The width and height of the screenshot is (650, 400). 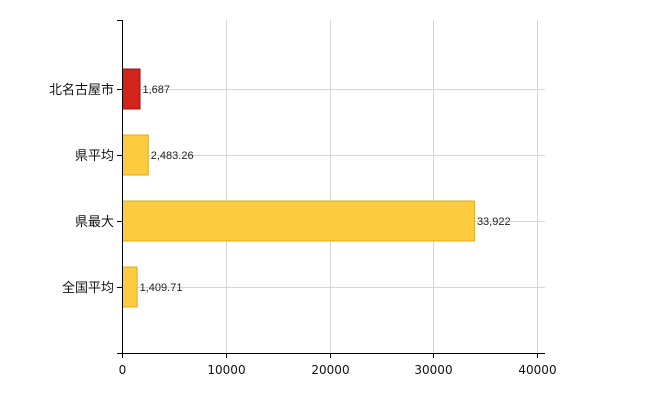 What do you see at coordinates (433, 370) in the screenshot?
I see `x-tick-label: 30000` at bounding box center [433, 370].